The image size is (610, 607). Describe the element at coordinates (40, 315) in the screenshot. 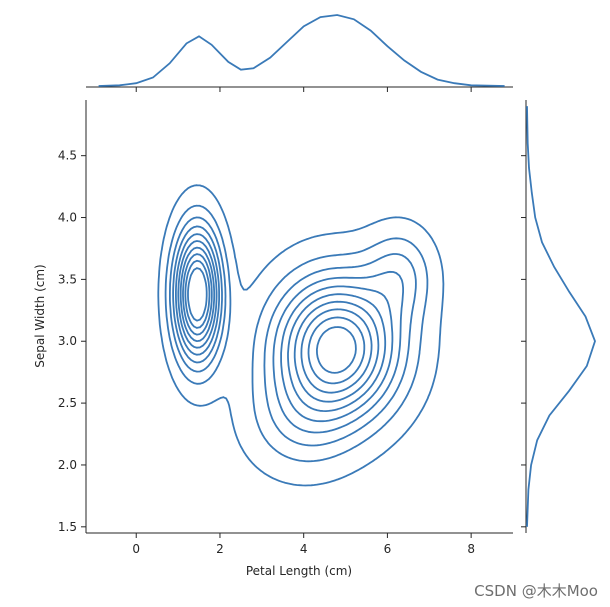

I see `y-axis-label: Sepal Width (cm)` at that location.